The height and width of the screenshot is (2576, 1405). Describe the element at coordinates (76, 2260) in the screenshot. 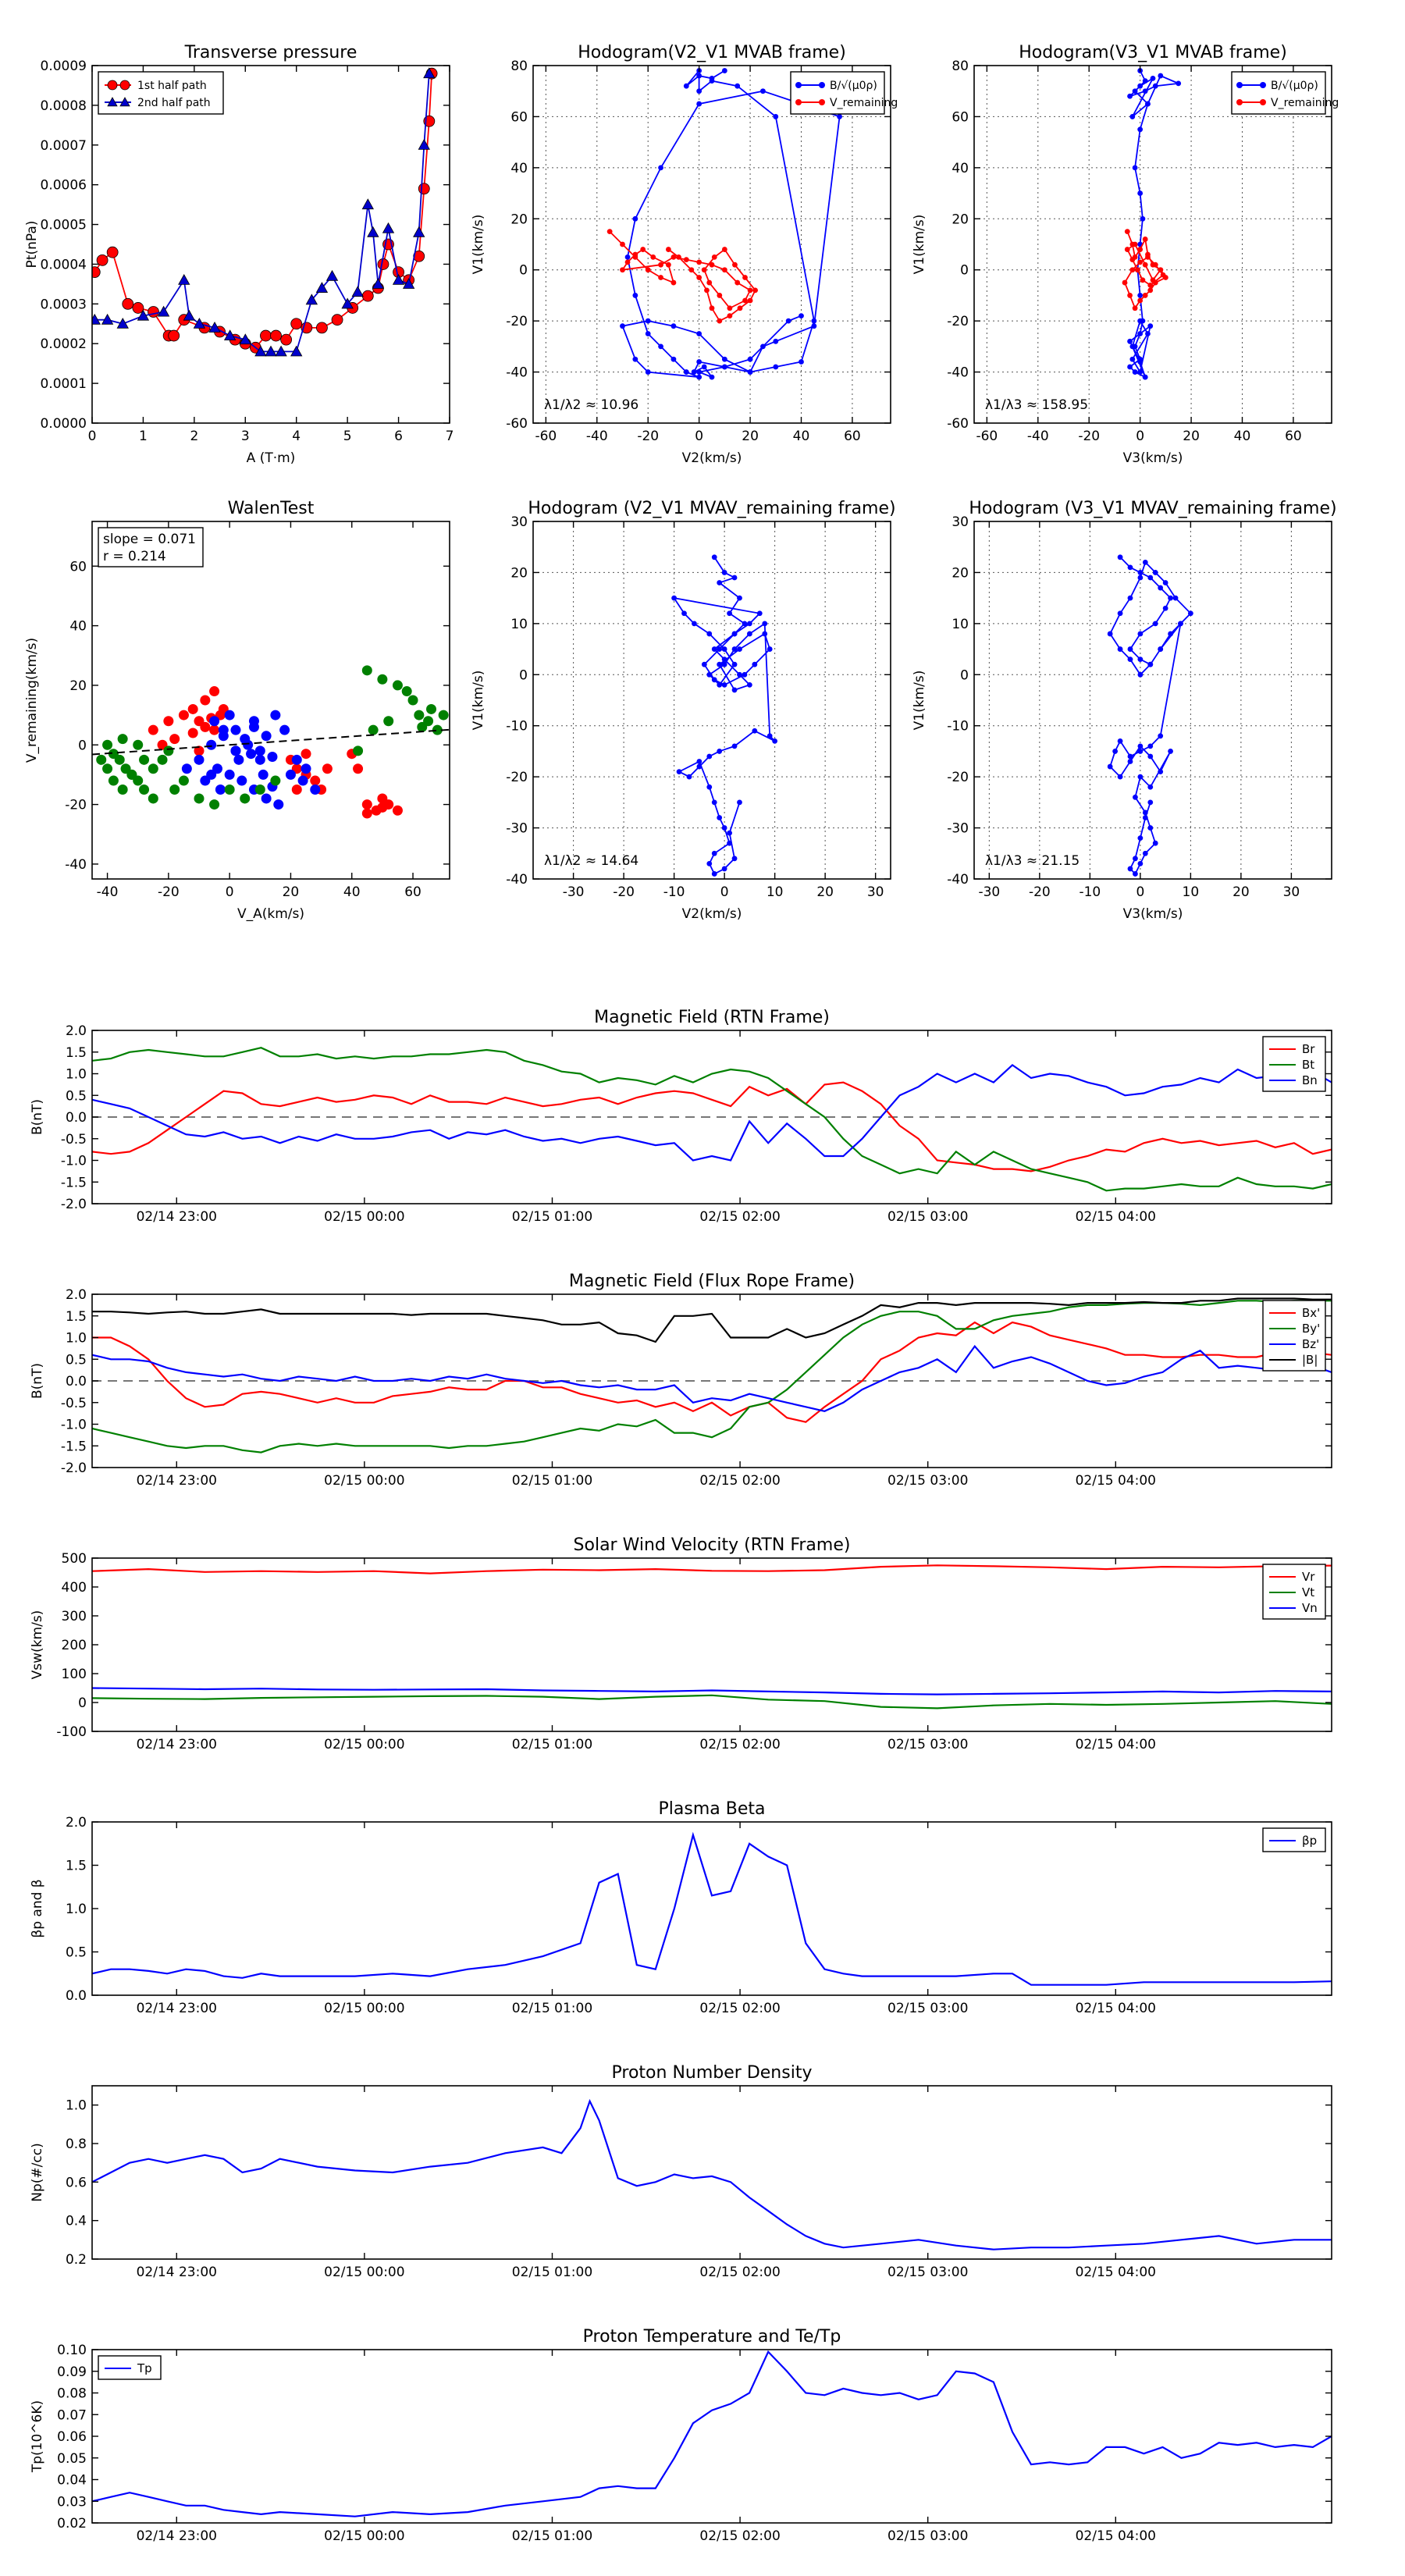

I see `y-tick-label: 0.2` at that location.